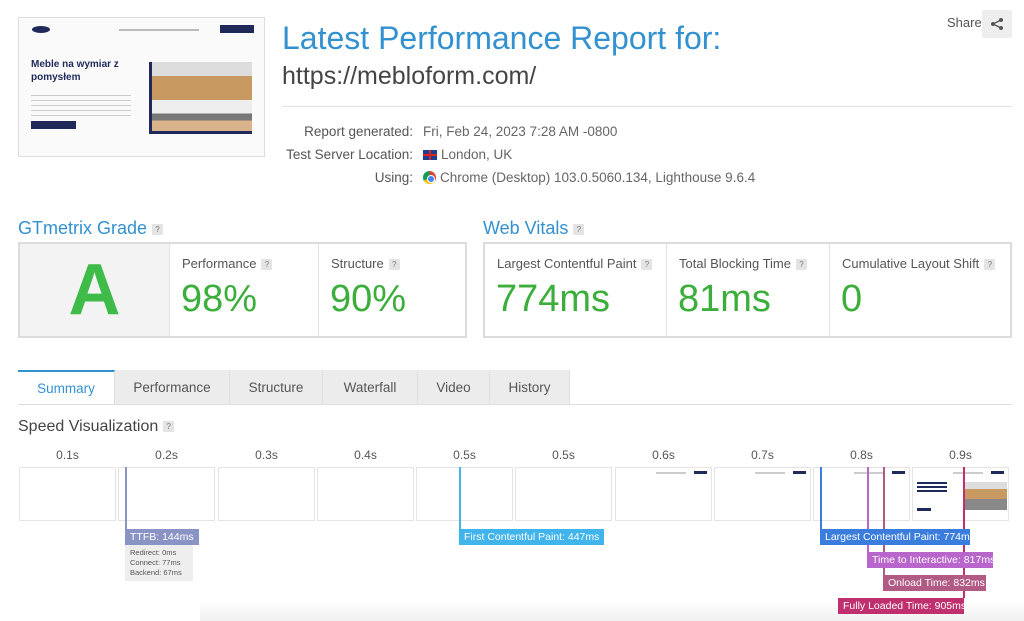 The height and width of the screenshot is (621, 1024). Describe the element at coordinates (153, 552) in the screenshot. I see `redirect-time: Redirect: 0ms` at that location.